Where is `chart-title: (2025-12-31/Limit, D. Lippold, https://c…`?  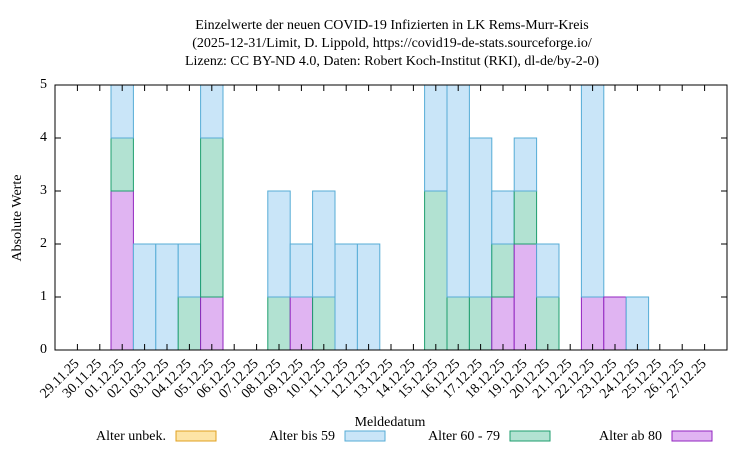 chart-title: (2025-12-31/Limit, D. Lippold, https://c… is located at coordinates (392, 43).